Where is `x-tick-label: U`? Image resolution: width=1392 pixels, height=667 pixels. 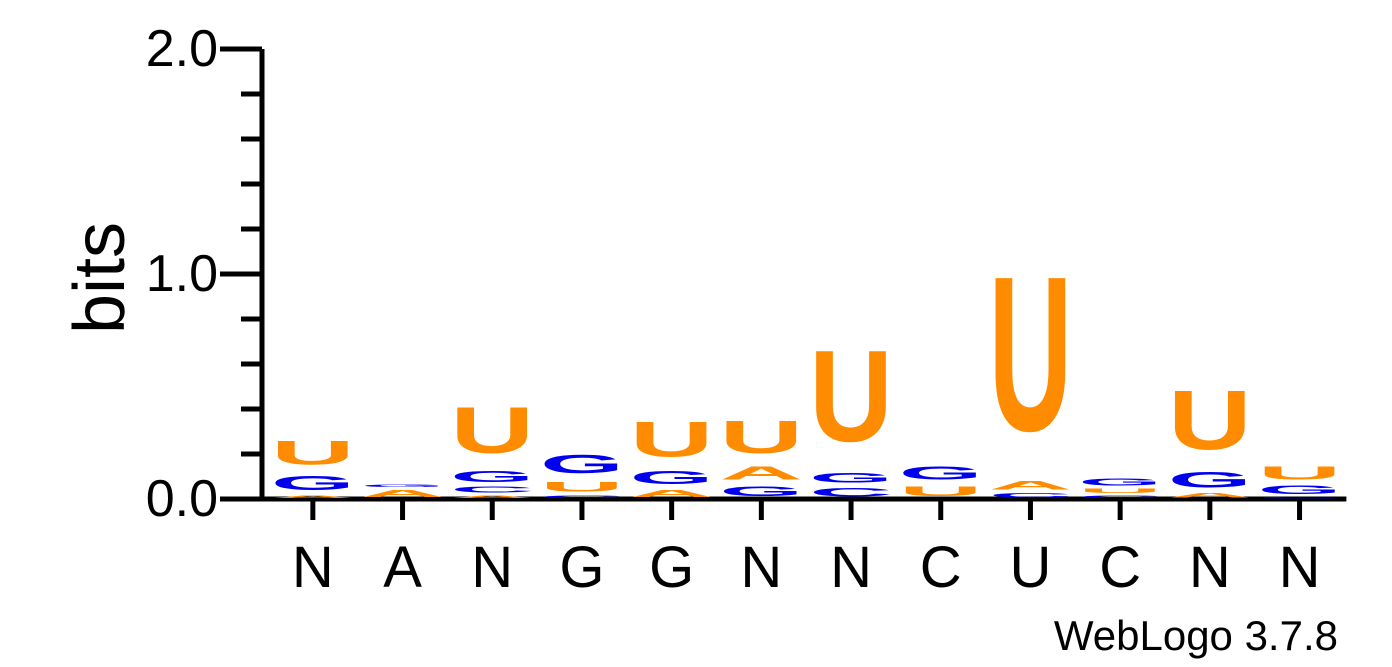
x-tick-label: U is located at coordinates (1031, 567).